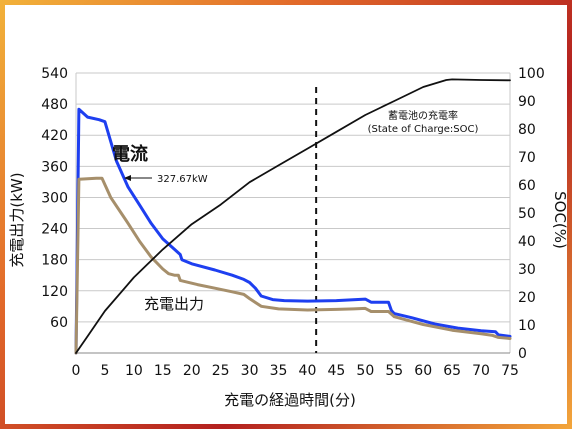 The width and height of the screenshot is (572, 429). Describe the element at coordinates (559, 220) in the screenshot. I see `y-right-axis-title: SOC(%)` at that location.